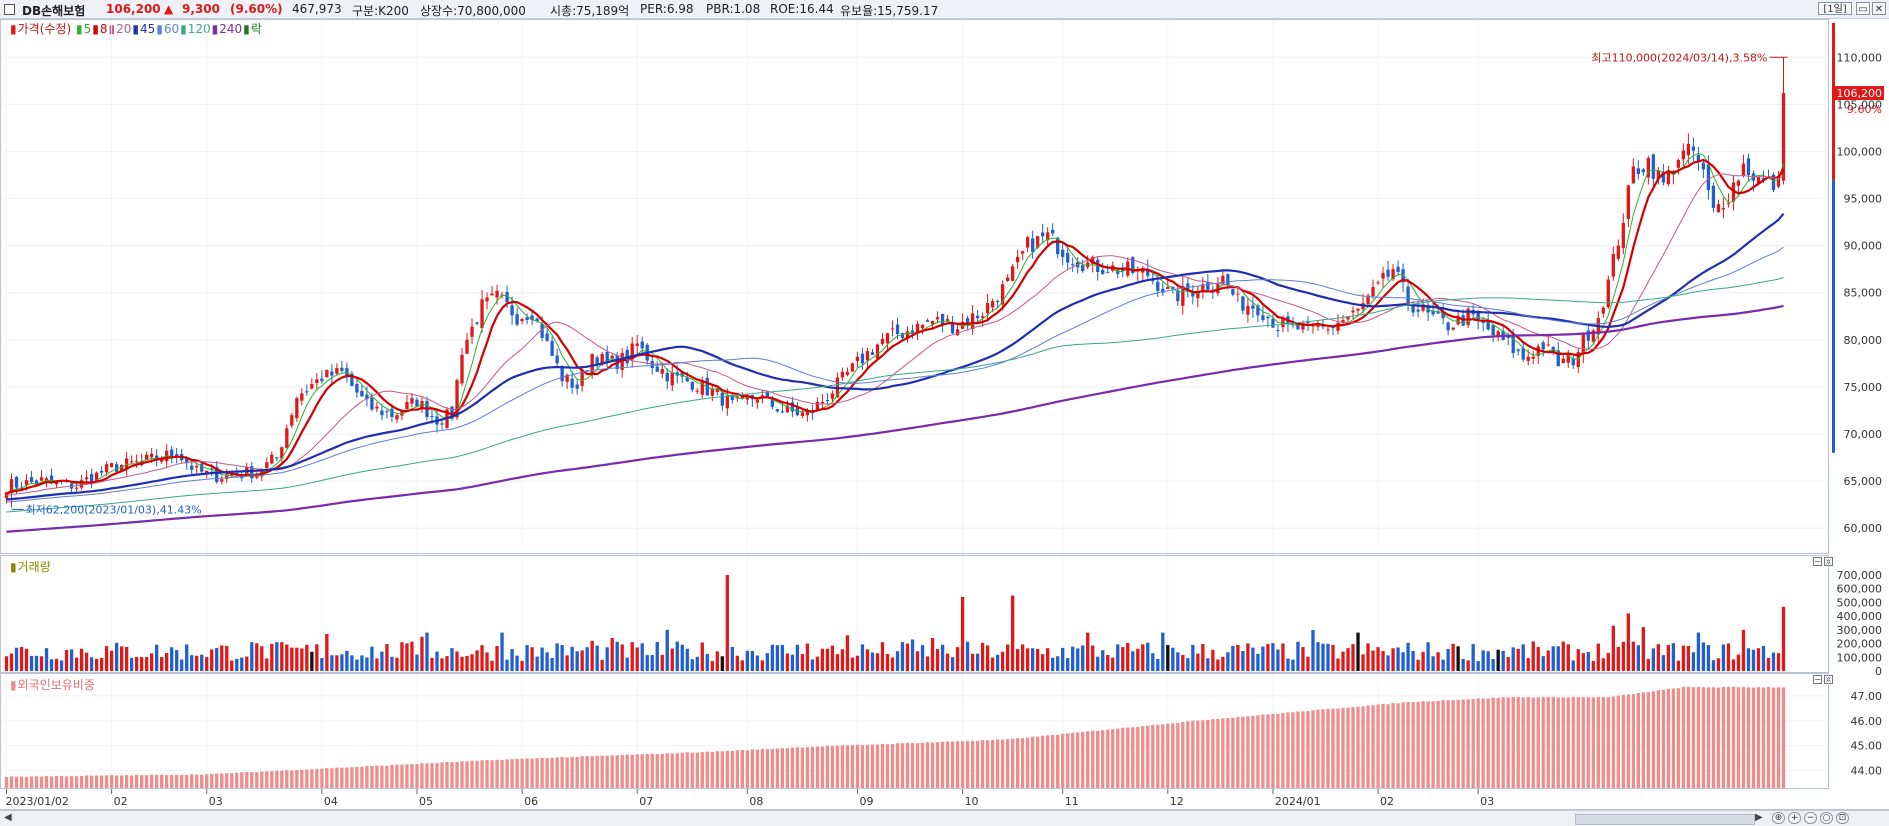 This screenshot has width=1889, height=826. I want to click on zoom-reset-icon: ○, so click(1826, 818).